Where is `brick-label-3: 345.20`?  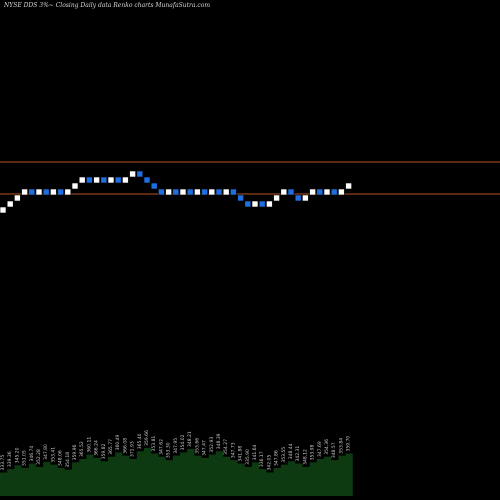 brick-label-3: 345.20 is located at coordinates (17, 455).